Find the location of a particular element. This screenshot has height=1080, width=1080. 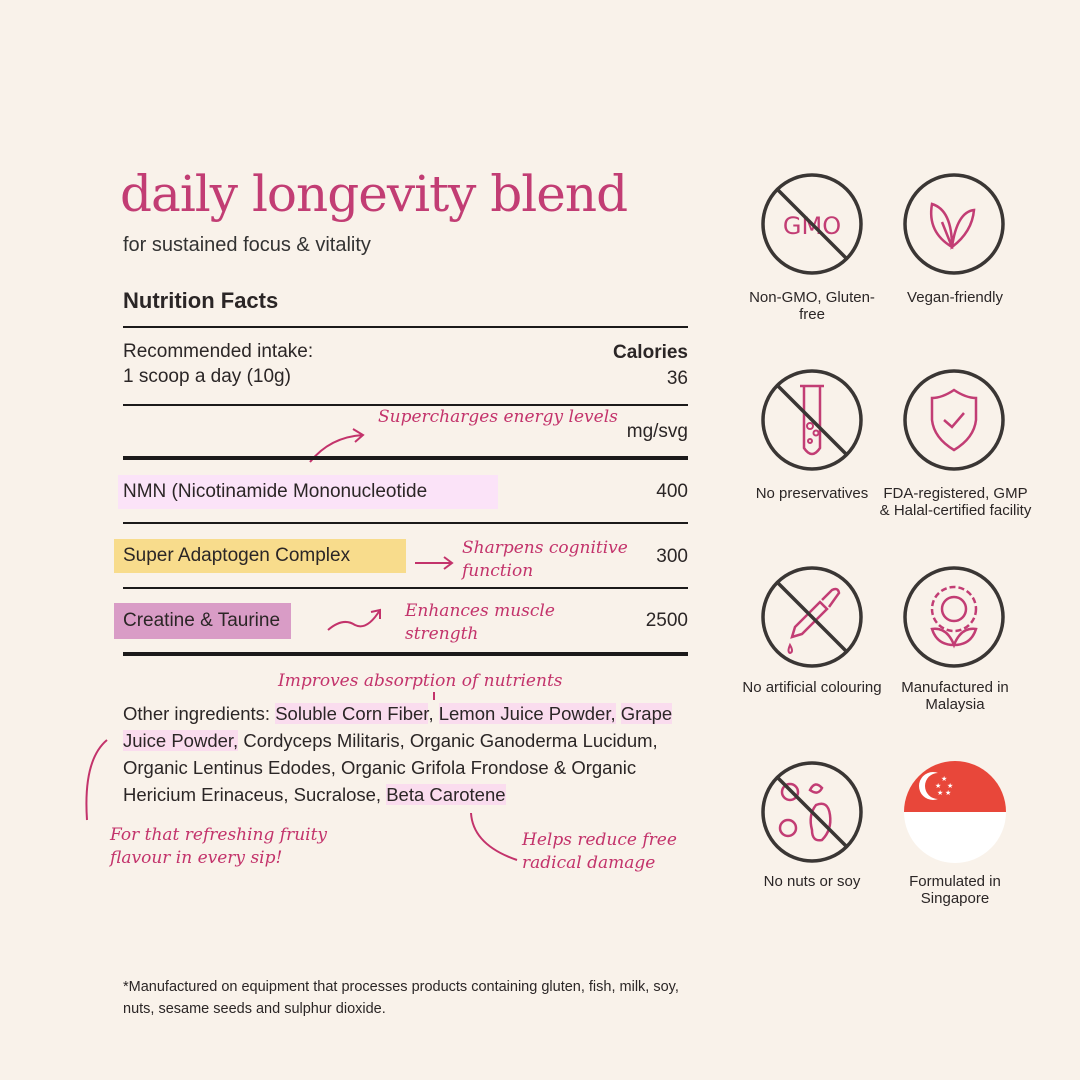

note-radical: Helps reduce free radical damage is located at coordinates (599, 851).